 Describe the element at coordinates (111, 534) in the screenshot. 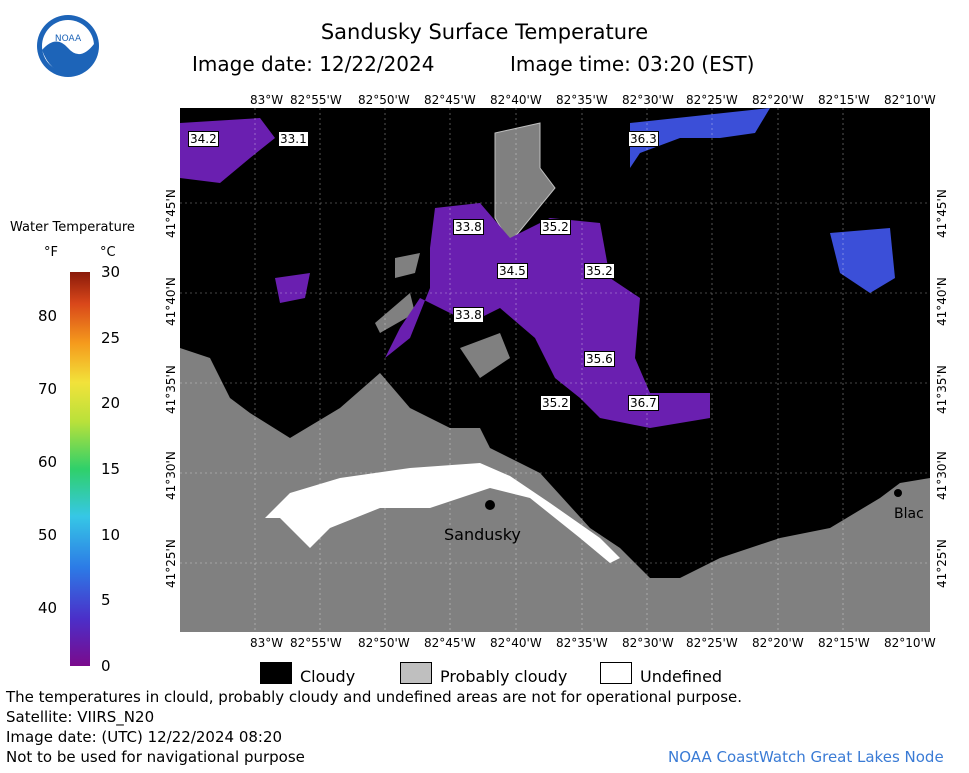

I see `celsius-tick-label: 10` at that location.